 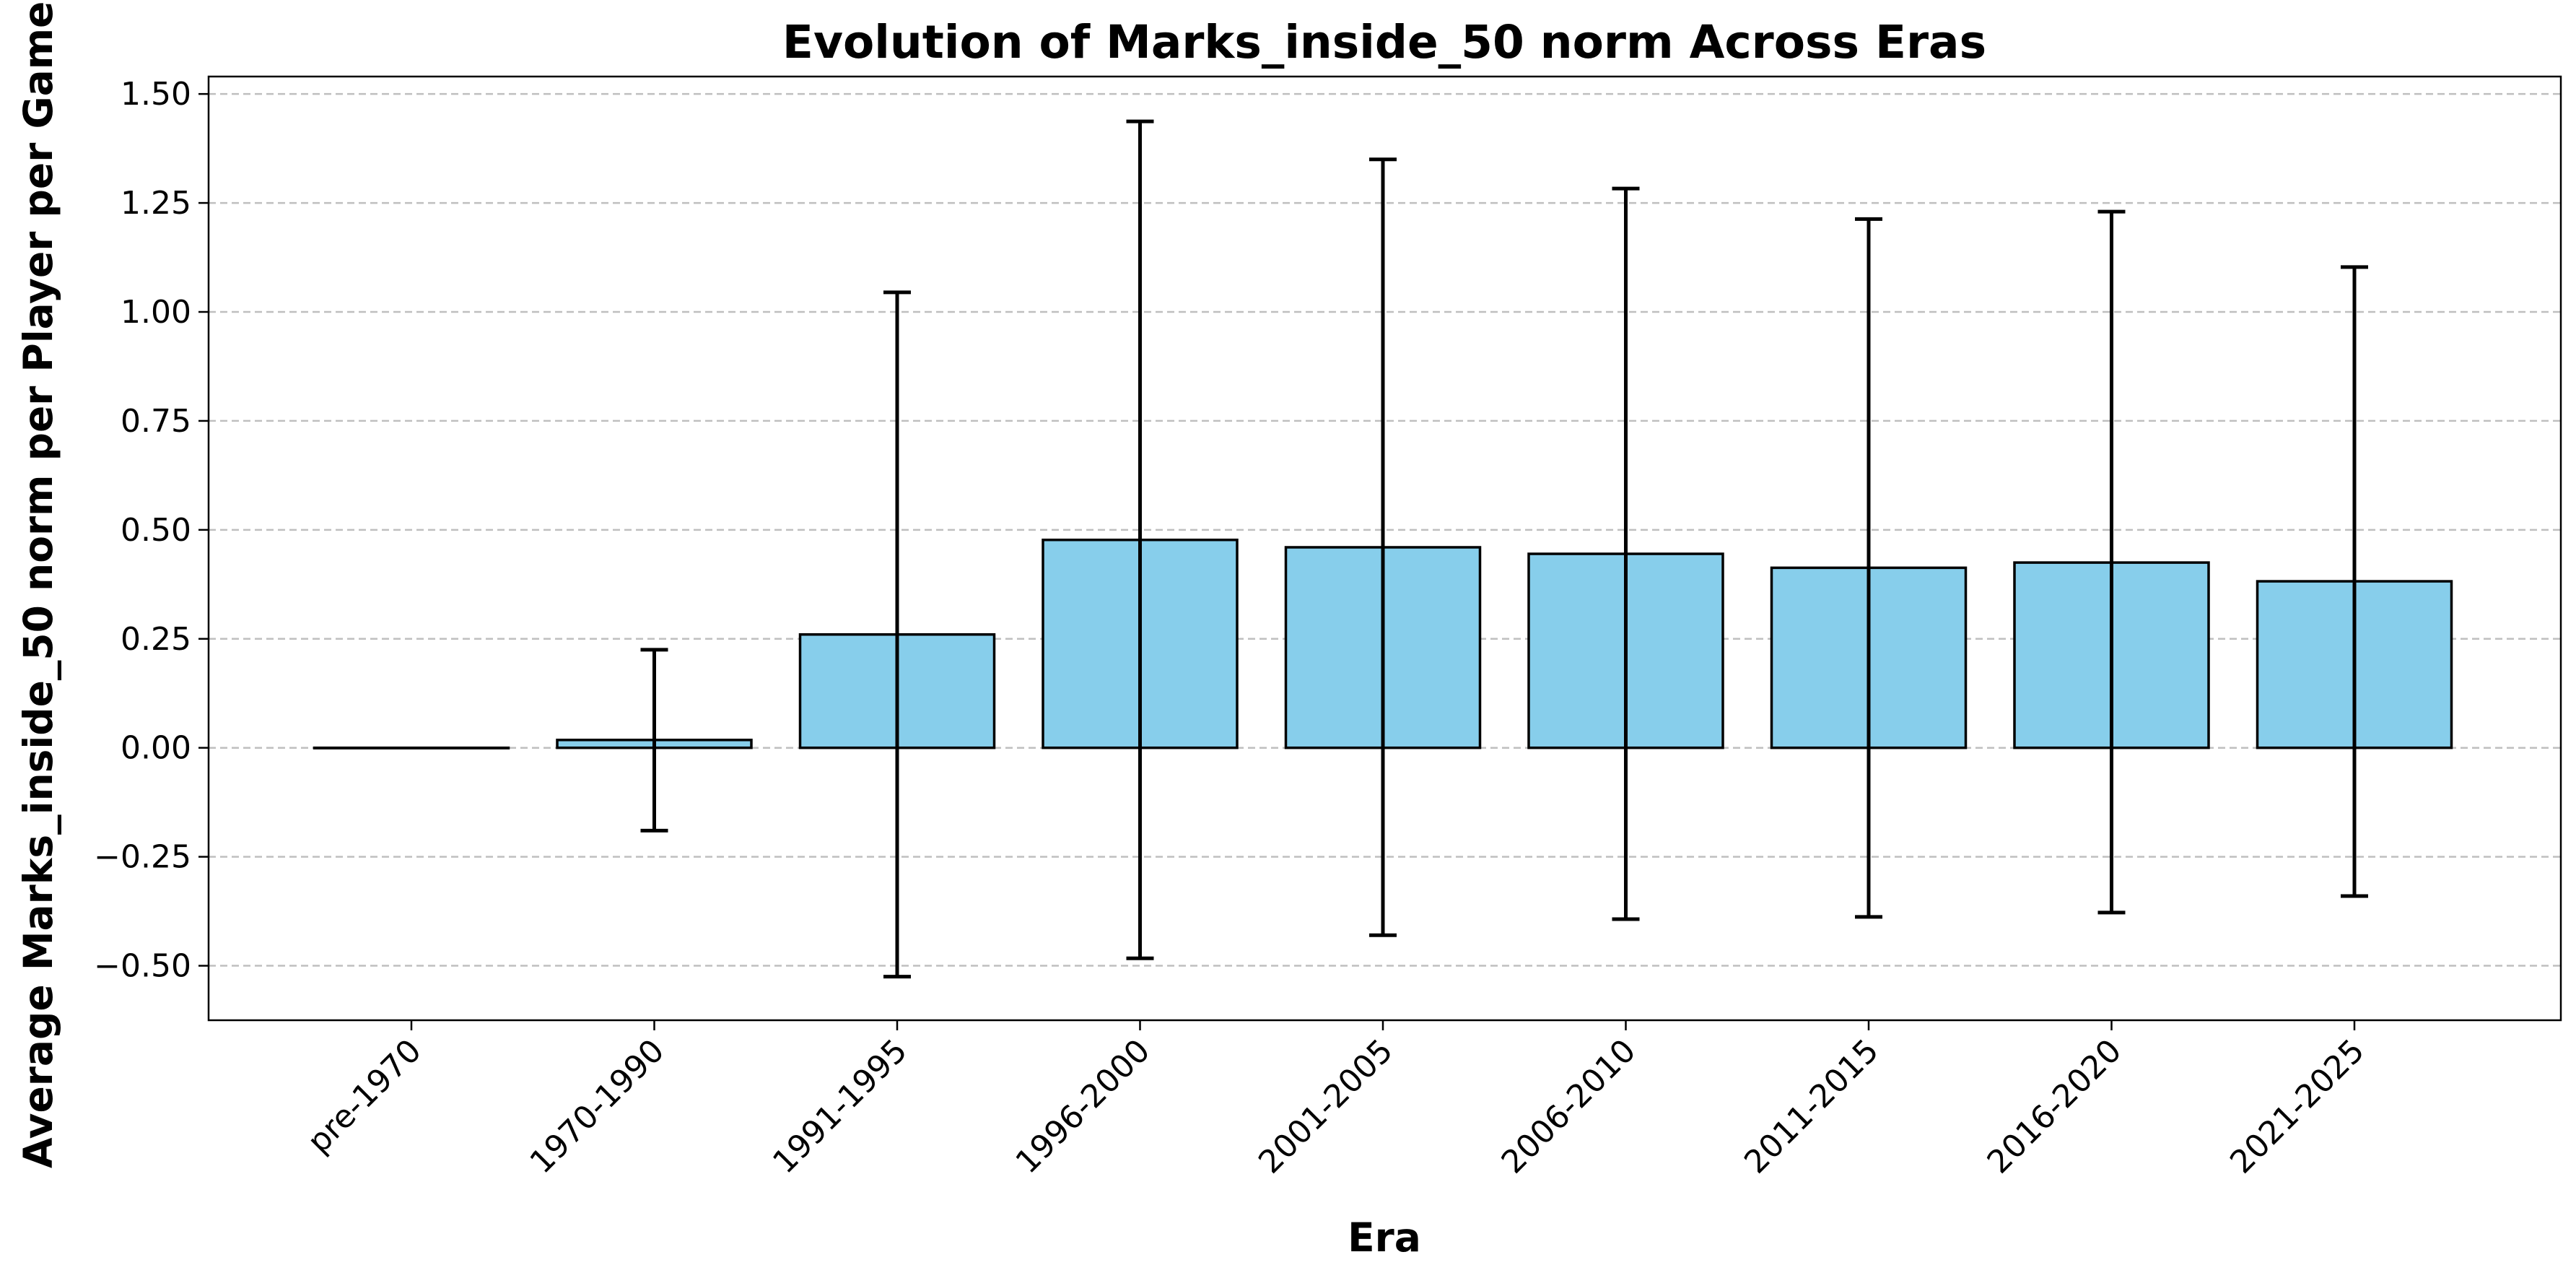 What do you see at coordinates (156, 94) in the screenshot?
I see `y-tick-label: 1.50` at bounding box center [156, 94].